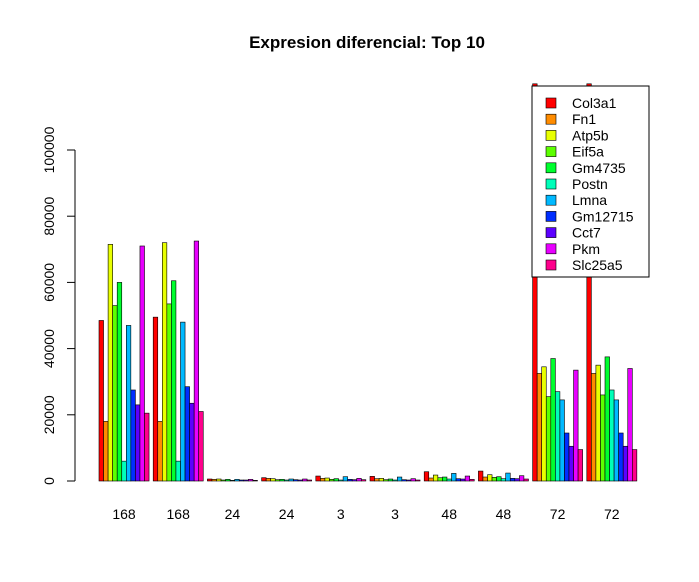 The image size is (699, 582). I want to click on y-tick-label: 0, so click(49, 481).